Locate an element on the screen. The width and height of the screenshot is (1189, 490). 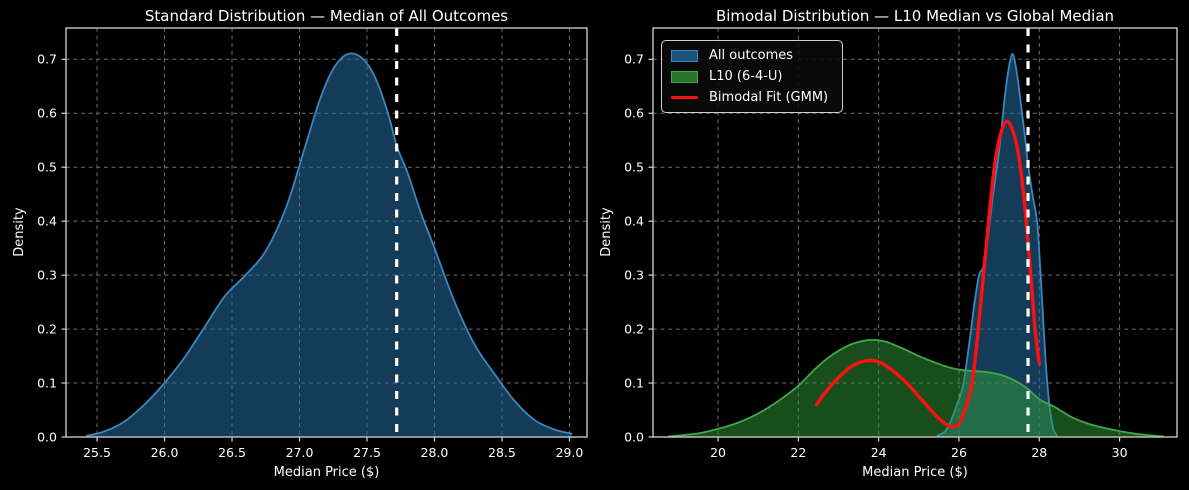
right-y-tick-label: 0.6 is located at coordinates (634, 113).